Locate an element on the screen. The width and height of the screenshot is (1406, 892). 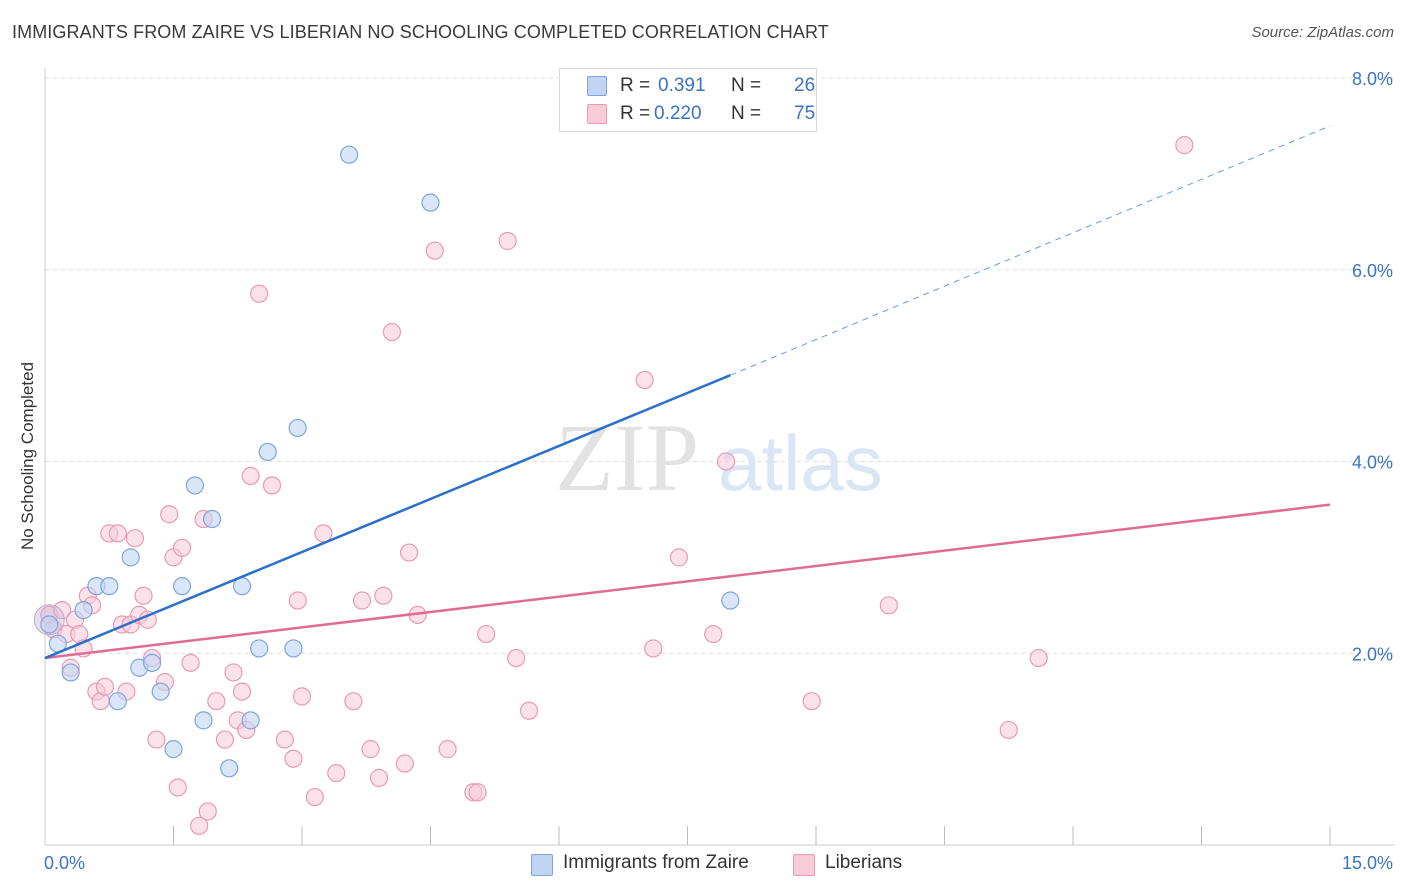
watermark-zip: ZIP is located at coordinates (627, 457).